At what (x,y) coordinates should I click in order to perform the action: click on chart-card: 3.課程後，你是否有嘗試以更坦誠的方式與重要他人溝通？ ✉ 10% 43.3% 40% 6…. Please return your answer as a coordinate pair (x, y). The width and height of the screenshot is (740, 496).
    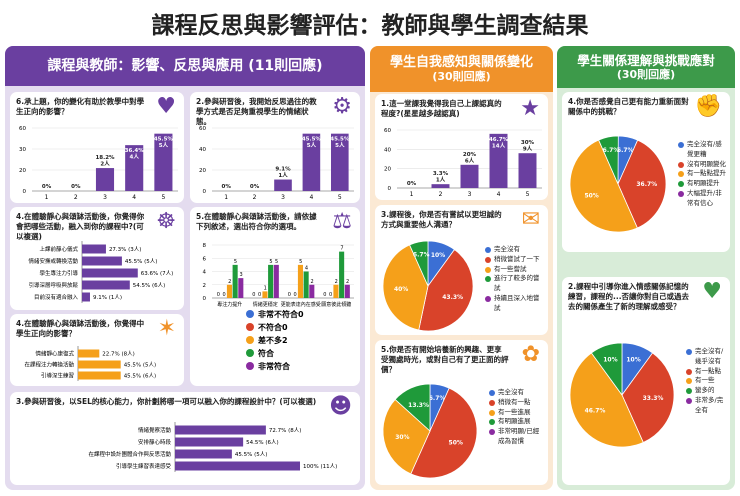
    Looking at the image, I should click on (461, 270).